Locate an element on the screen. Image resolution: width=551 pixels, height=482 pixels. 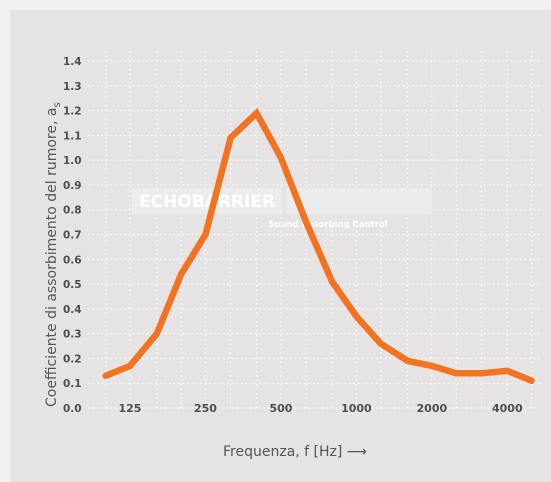
y-tick-label-2: 0.2 is located at coordinates (72, 359).